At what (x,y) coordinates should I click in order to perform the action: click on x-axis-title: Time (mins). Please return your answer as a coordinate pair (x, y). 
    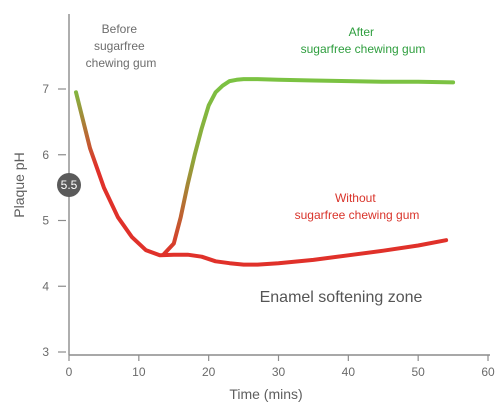
    Looking at the image, I should click on (265, 394).